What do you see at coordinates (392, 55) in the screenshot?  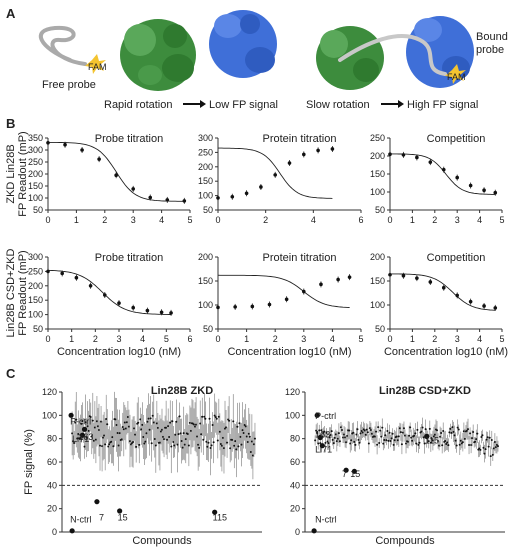 I see `bound-probe-strand` at bounding box center [392, 55].